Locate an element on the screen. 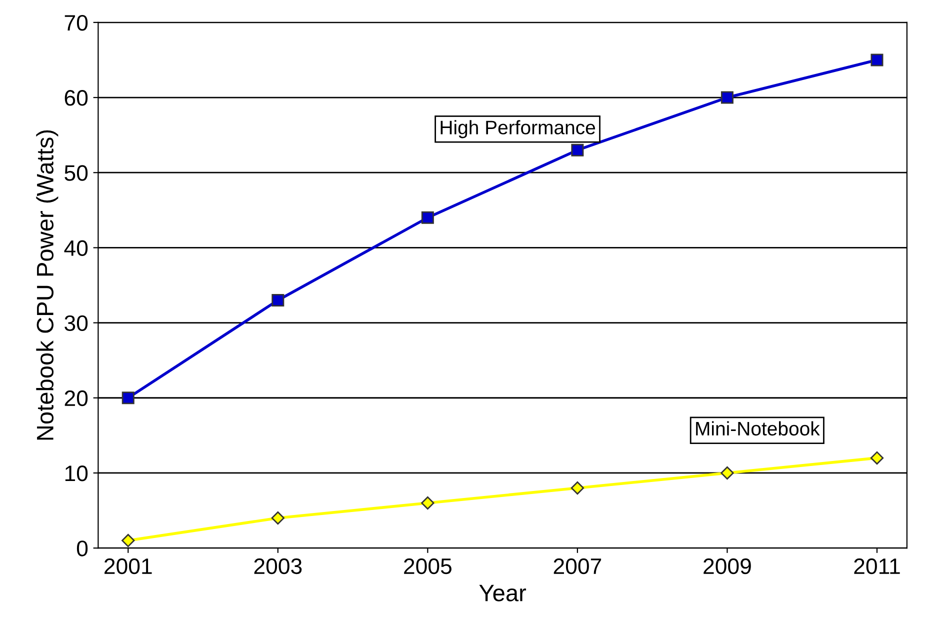 The width and height of the screenshot is (935, 641). x-tick-label: 2007 is located at coordinates (578, 566).